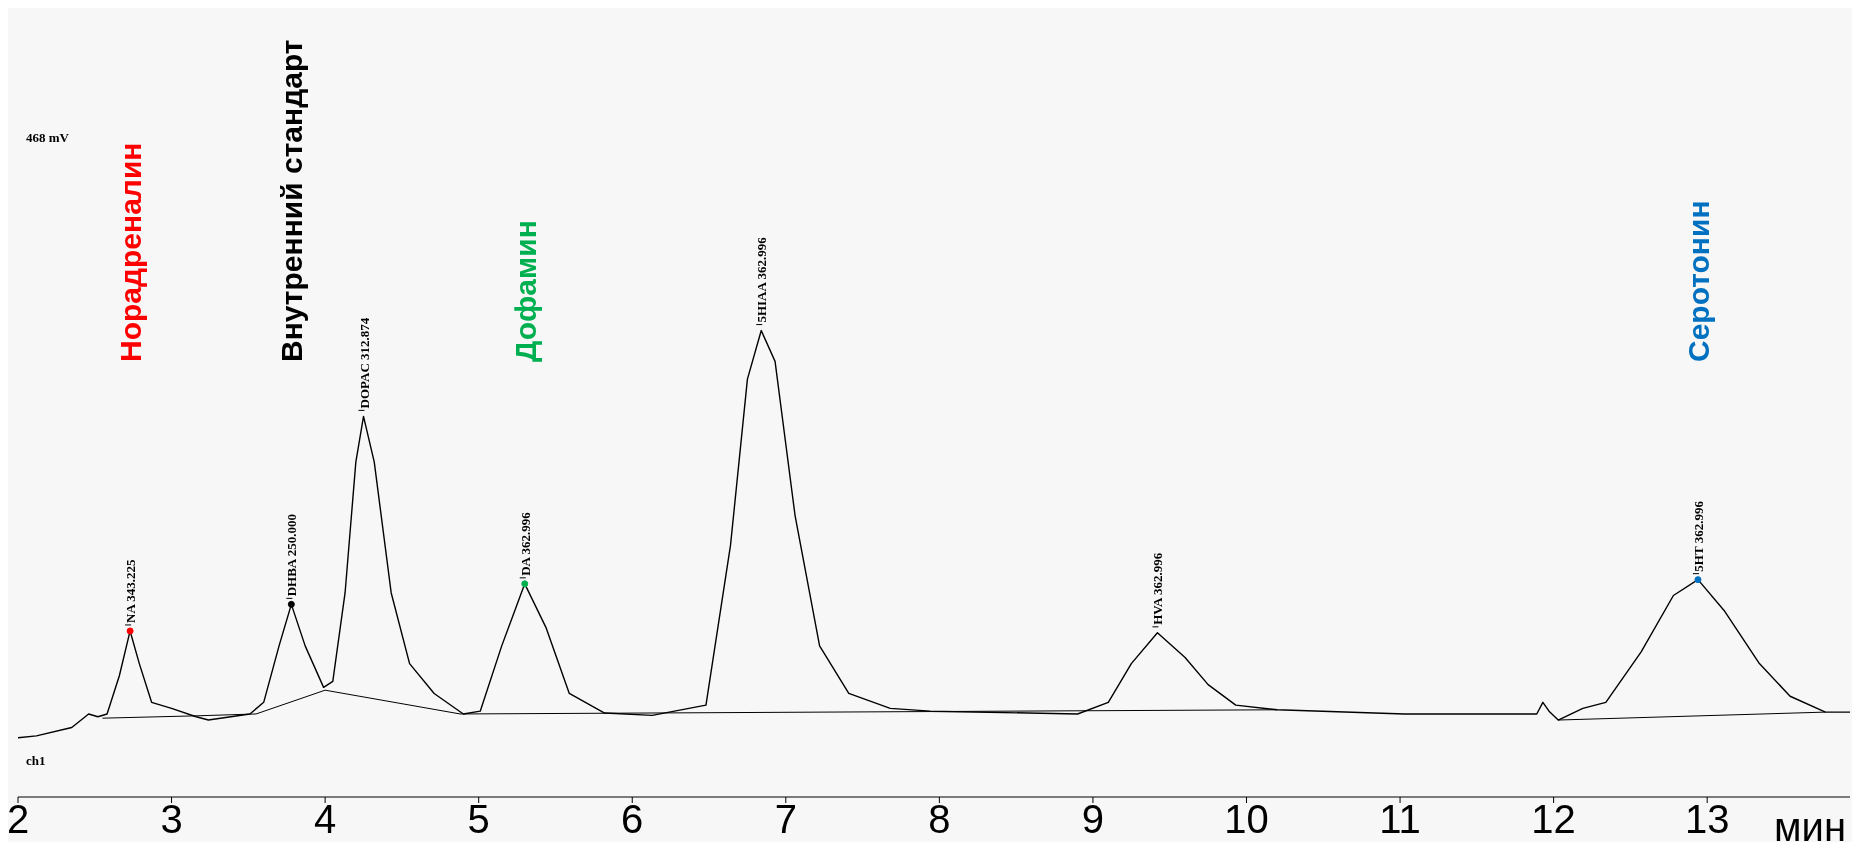  Describe the element at coordinates (939, 819) in the screenshot. I see `x-tick-label: 8` at that location.